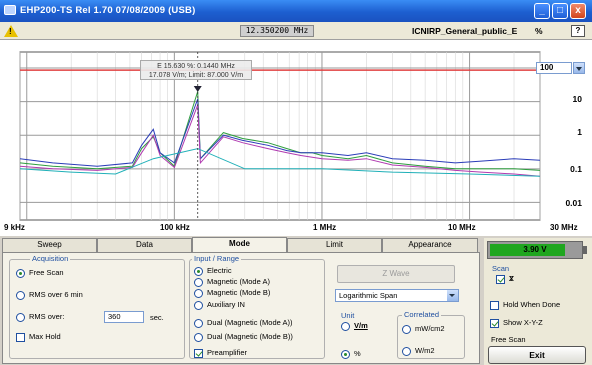 The width and height of the screenshot is (592, 365). I want to click on magnetic-a-option: Magnetic (Mode A), so click(232, 282).